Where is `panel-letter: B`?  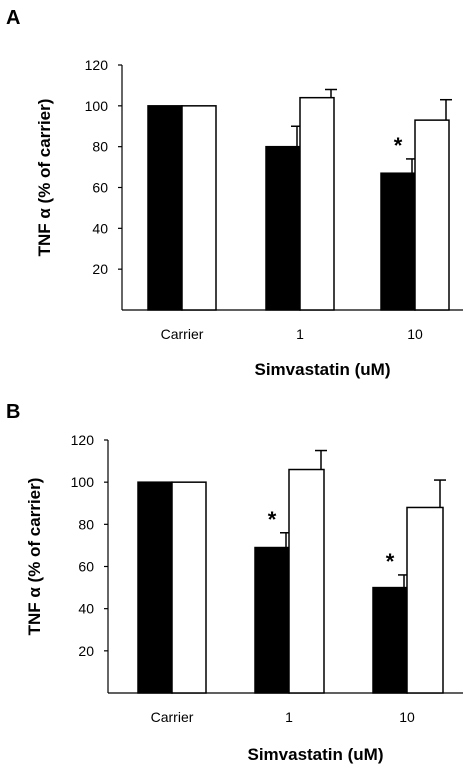
panel-letter: B is located at coordinates (13, 412).